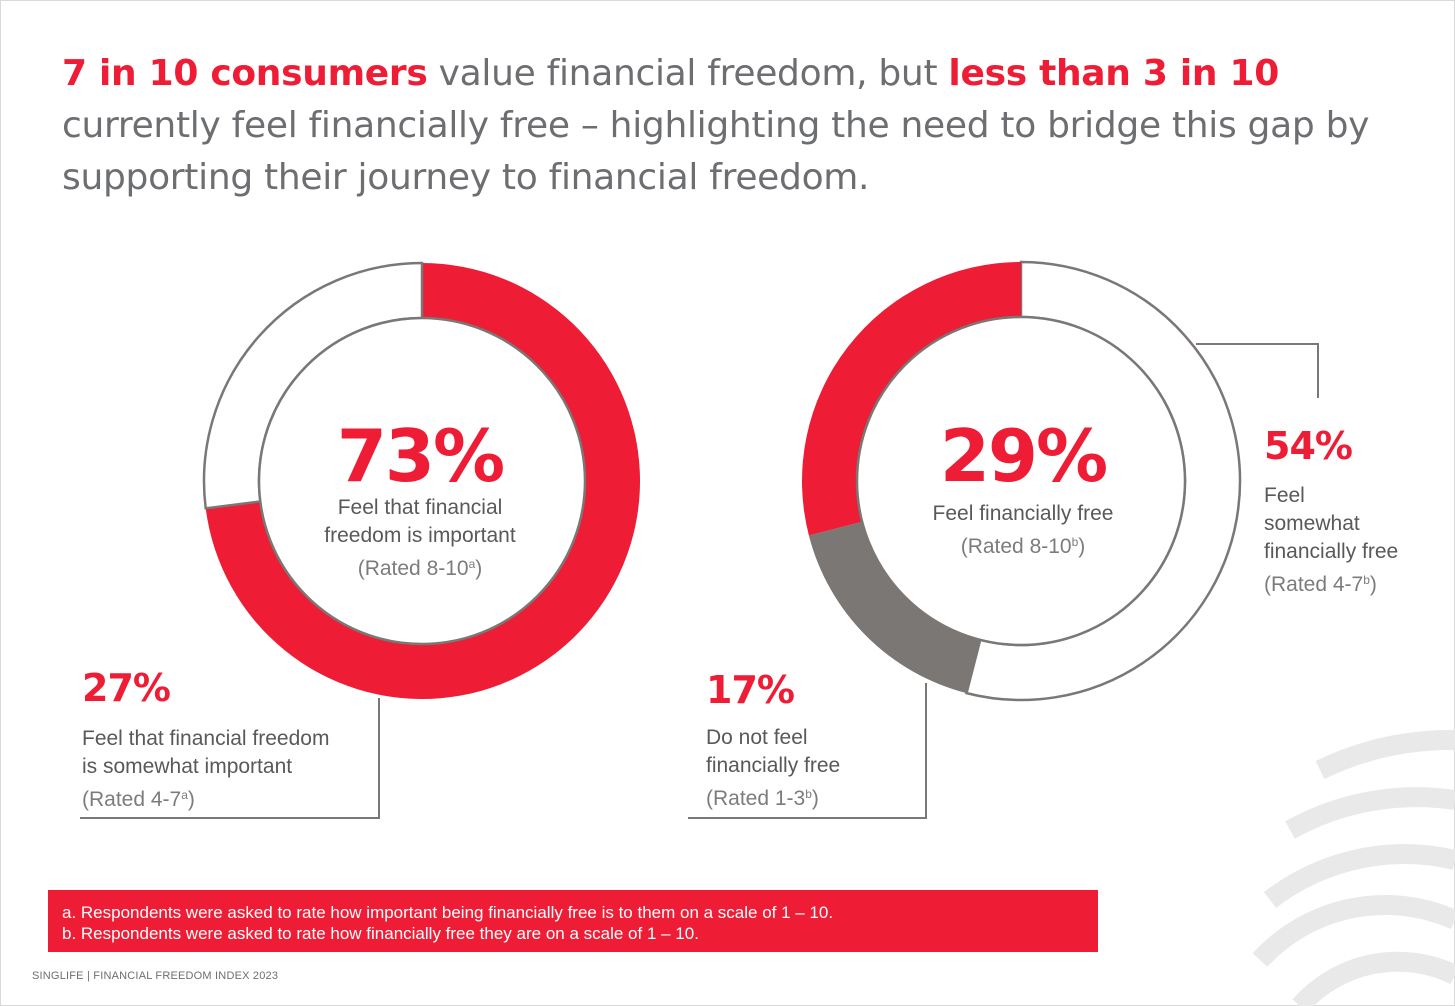  What do you see at coordinates (1113, 73) in the screenshot?
I see `headline-highlight-2: less than 3 in 10` at bounding box center [1113, 73].